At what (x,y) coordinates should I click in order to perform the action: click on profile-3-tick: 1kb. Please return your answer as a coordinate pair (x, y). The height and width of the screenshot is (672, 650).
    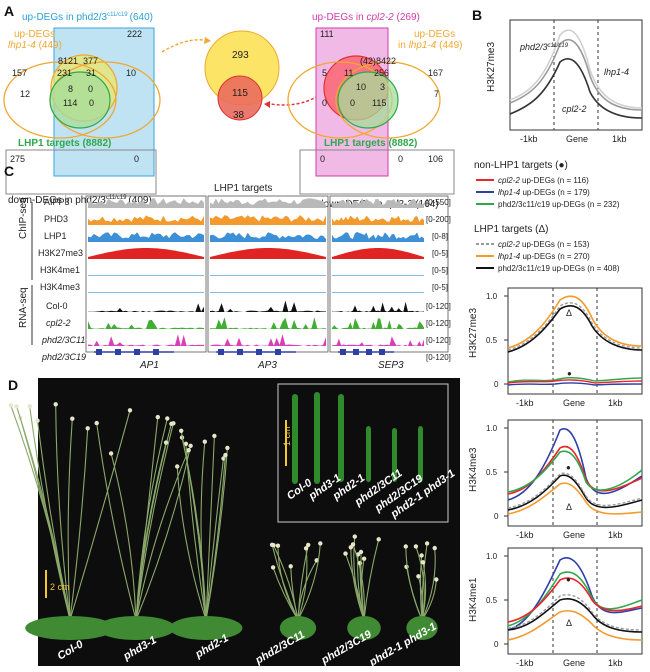
    Looking at the image, I should click on (615, 663).